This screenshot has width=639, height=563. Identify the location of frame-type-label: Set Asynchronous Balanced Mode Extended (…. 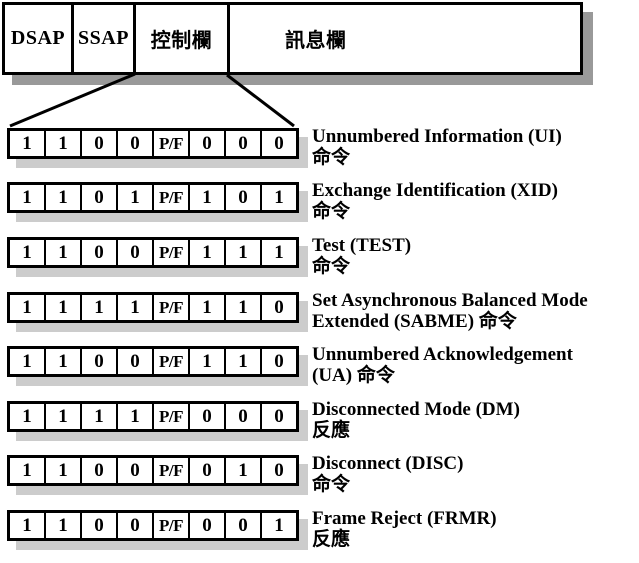
(450, 311).